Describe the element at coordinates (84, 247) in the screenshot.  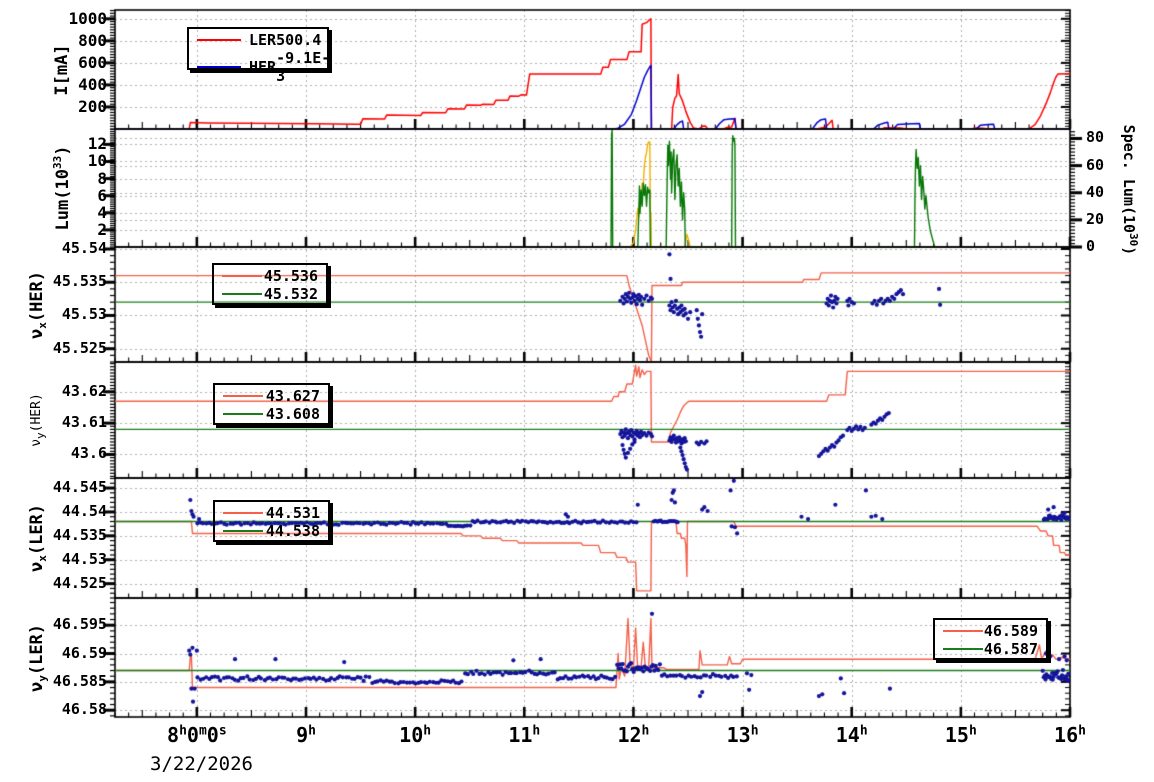
I see `y-tick-label: 45.54` at that location.